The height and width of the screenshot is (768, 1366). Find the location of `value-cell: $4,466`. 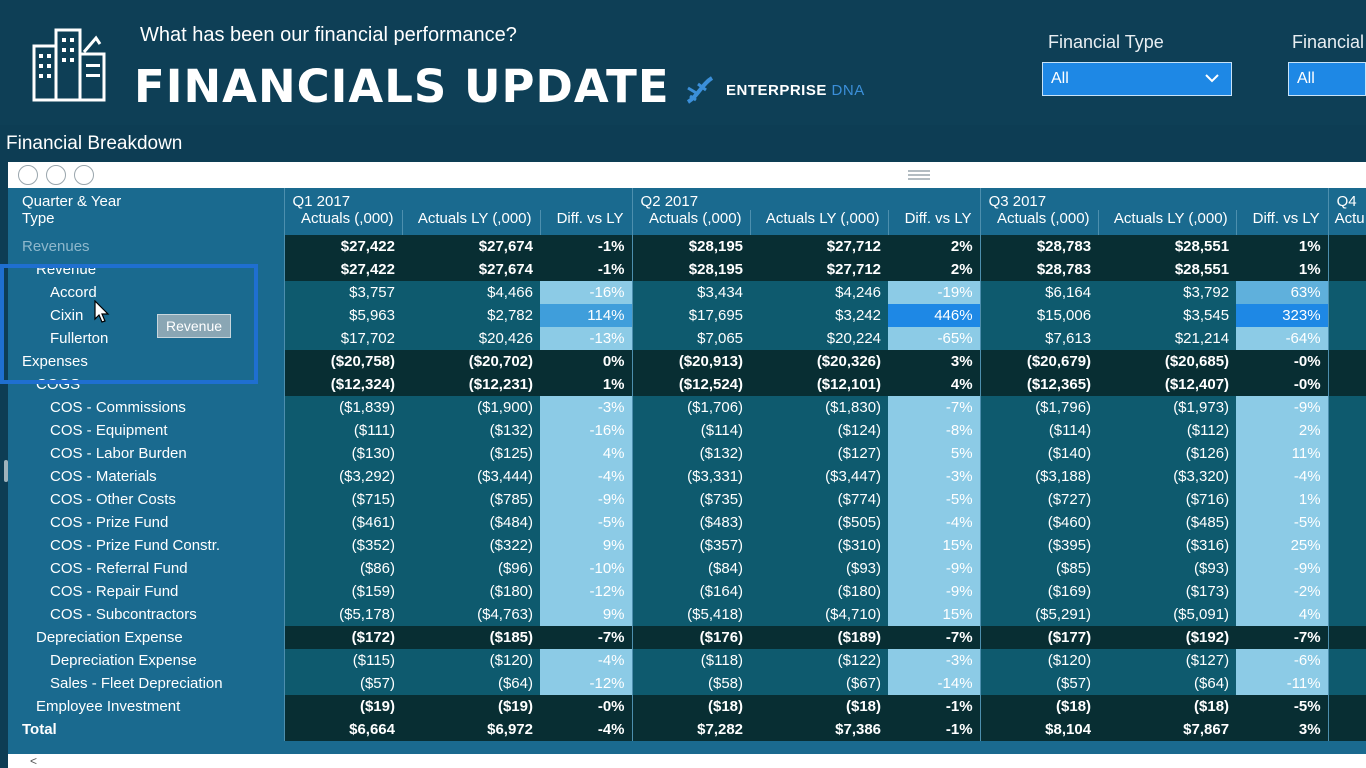

value-cell: $4,466 is located at coordinates (471, 292).